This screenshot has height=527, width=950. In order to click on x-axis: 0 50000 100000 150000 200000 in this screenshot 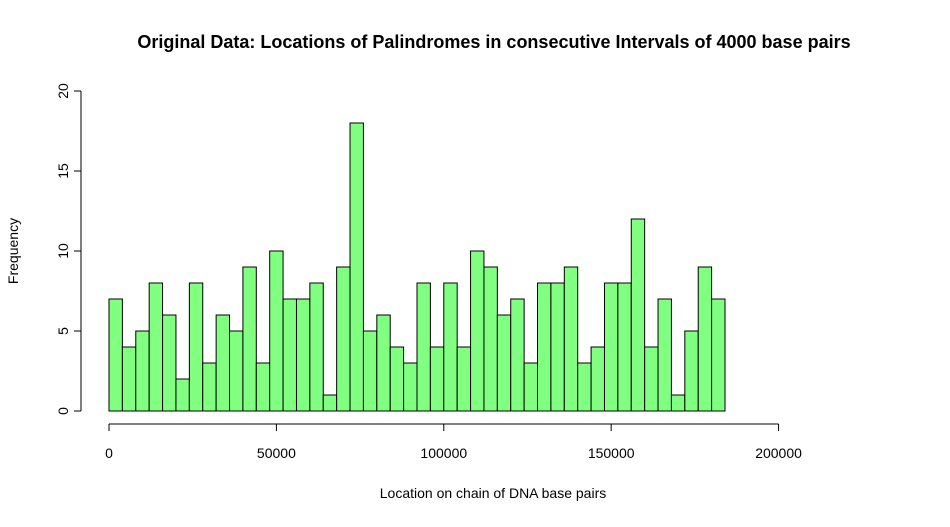, I will do `click(453, 442)`.